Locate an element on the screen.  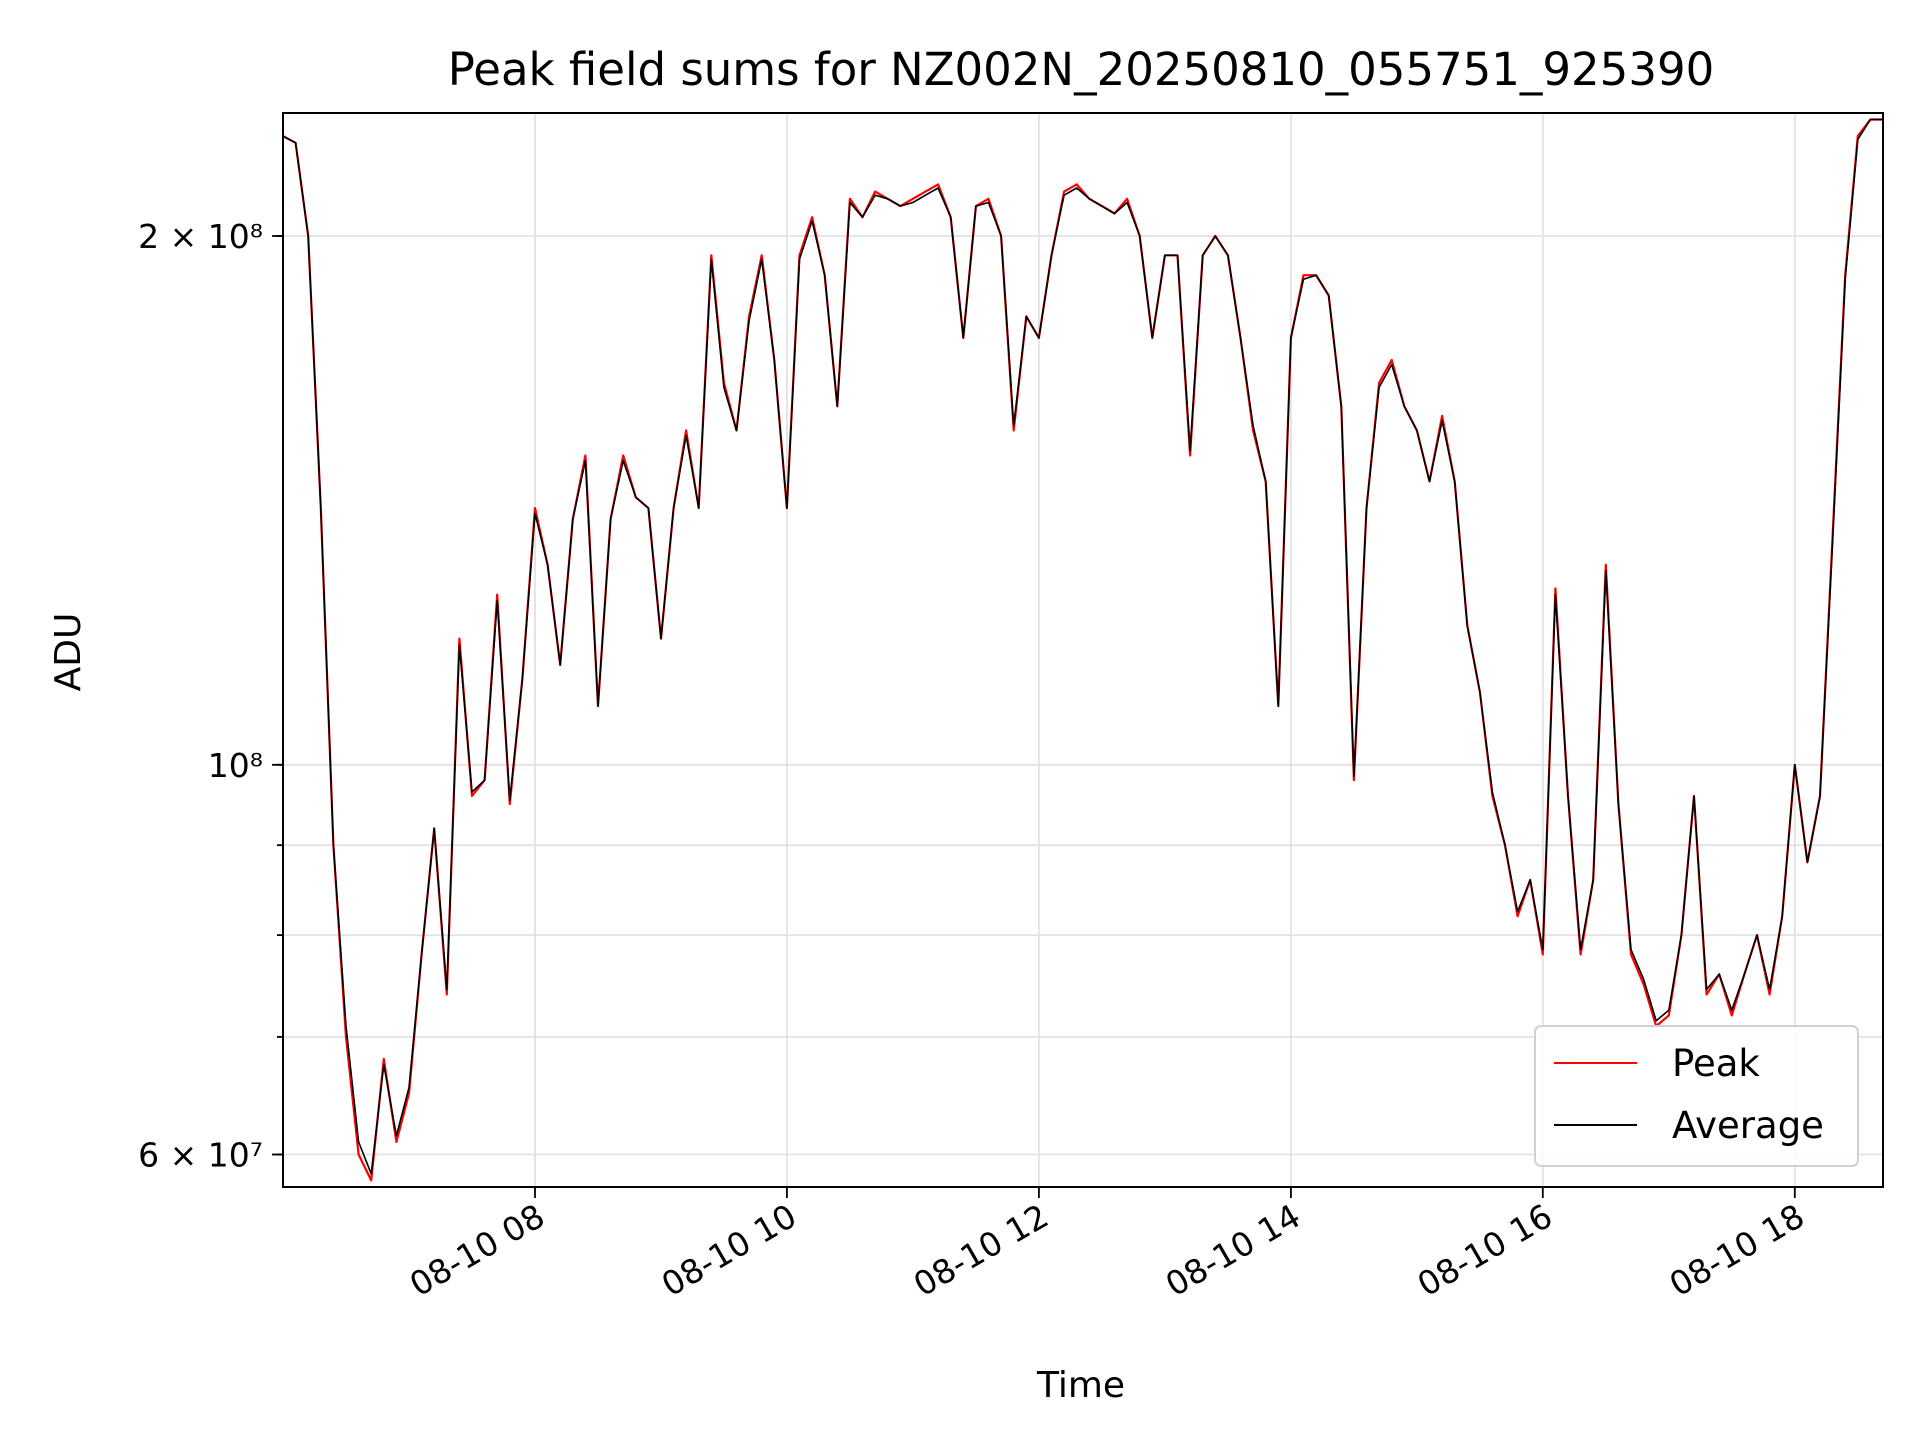
y-axis-label: ADU is located at coordinates (68, 652).